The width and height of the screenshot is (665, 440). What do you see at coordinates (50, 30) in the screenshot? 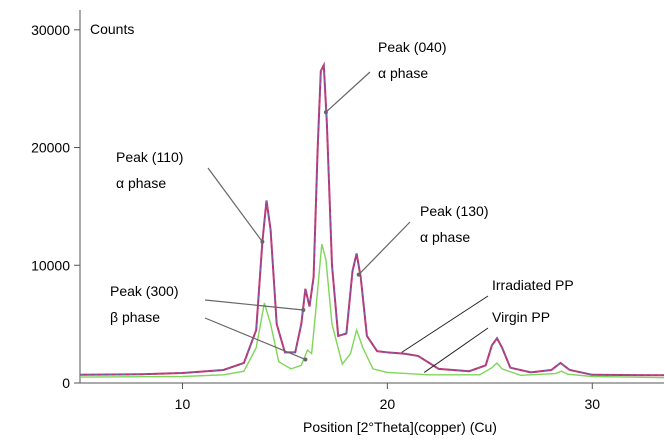
I see `y-tick-label: 30000` at bounding box center [50, 30].